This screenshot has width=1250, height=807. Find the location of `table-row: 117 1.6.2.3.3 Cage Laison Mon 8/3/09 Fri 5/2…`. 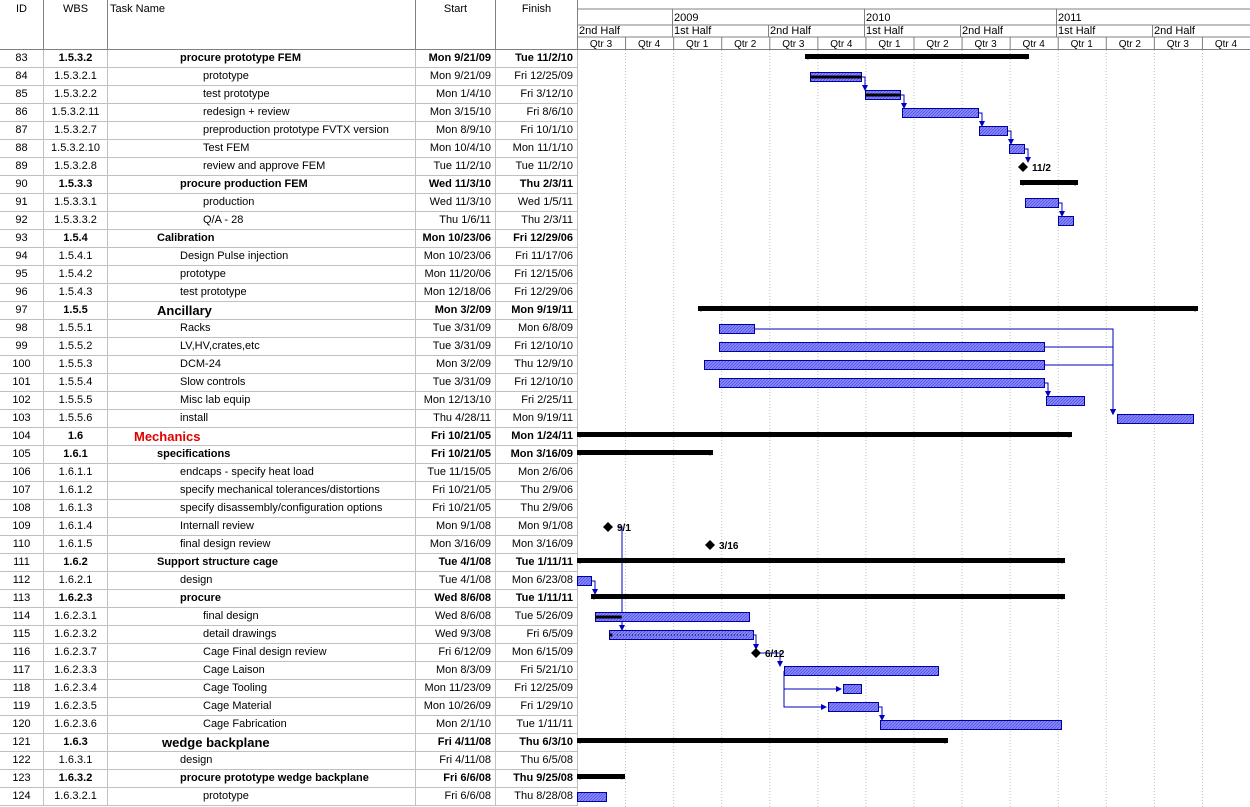

table-row: 117 1.6.2.3.3 Cage Laison Mon 8/3/09 Fri 5/2… is located at coordinates (289, 671).